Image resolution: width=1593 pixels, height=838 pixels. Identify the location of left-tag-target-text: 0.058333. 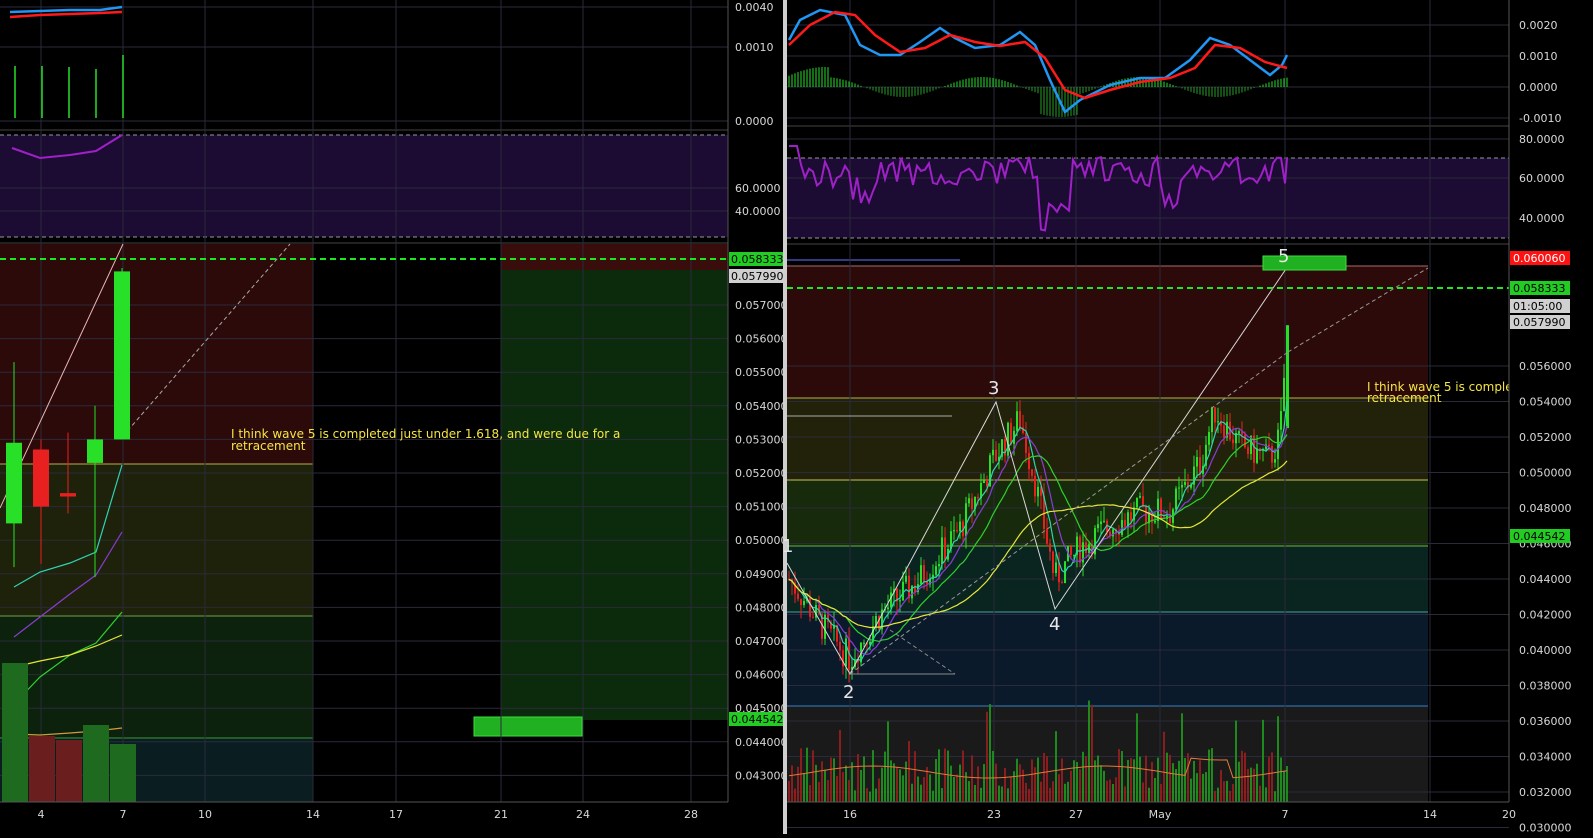
(757, 259).